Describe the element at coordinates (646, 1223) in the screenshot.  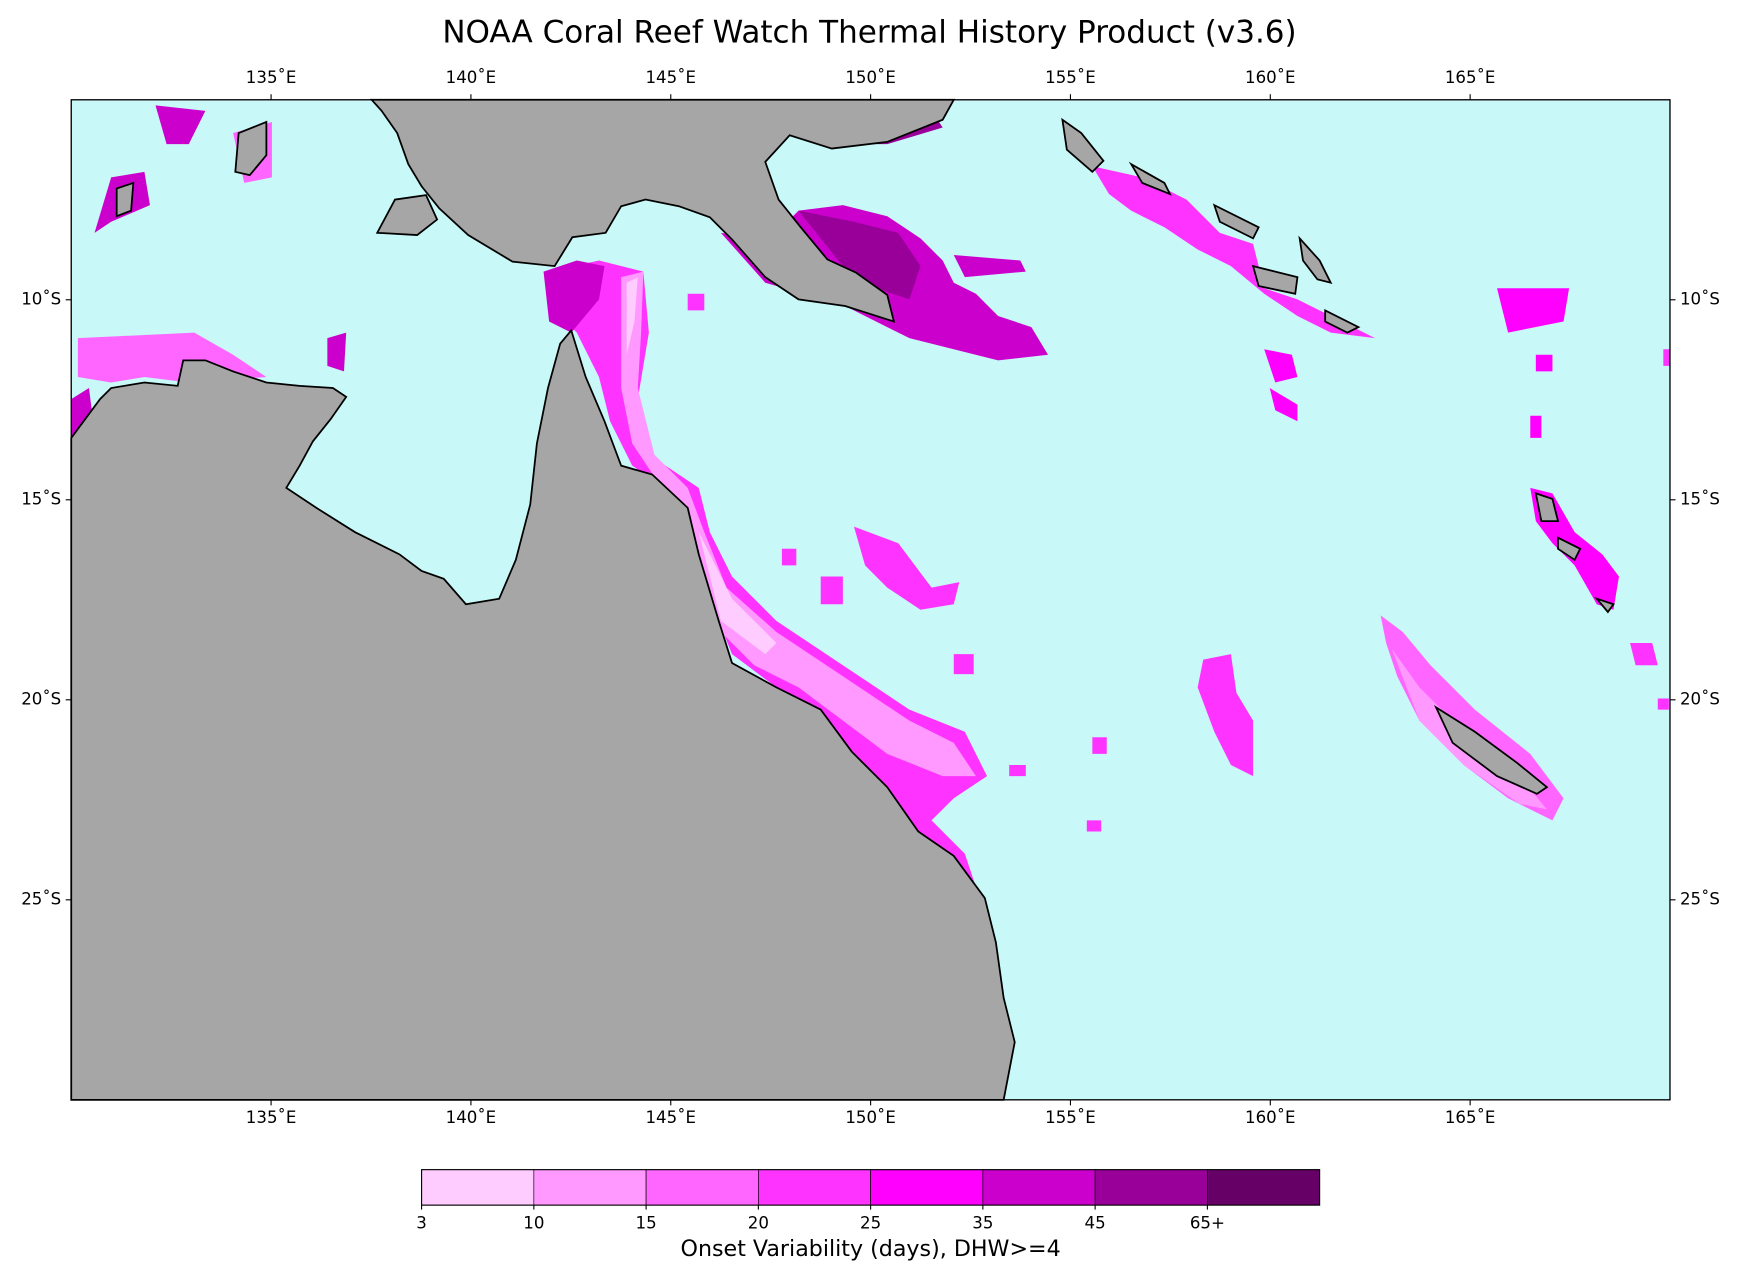
I see `colorbar-tick-label: 15` at that location.